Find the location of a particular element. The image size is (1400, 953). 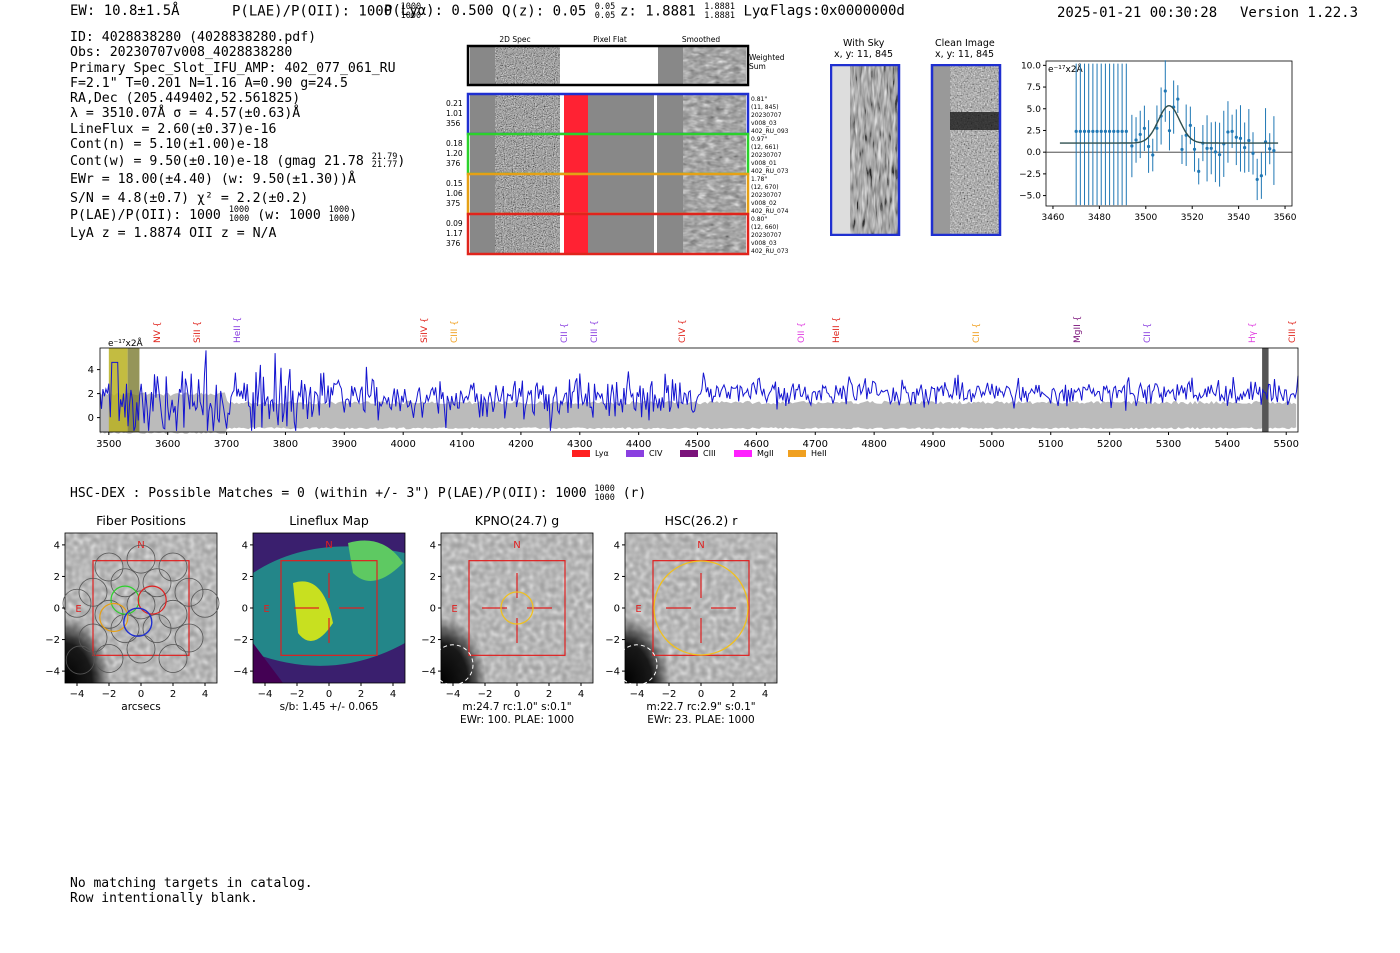

x-tick-label: 3800 is located at coordinates (285, 444).